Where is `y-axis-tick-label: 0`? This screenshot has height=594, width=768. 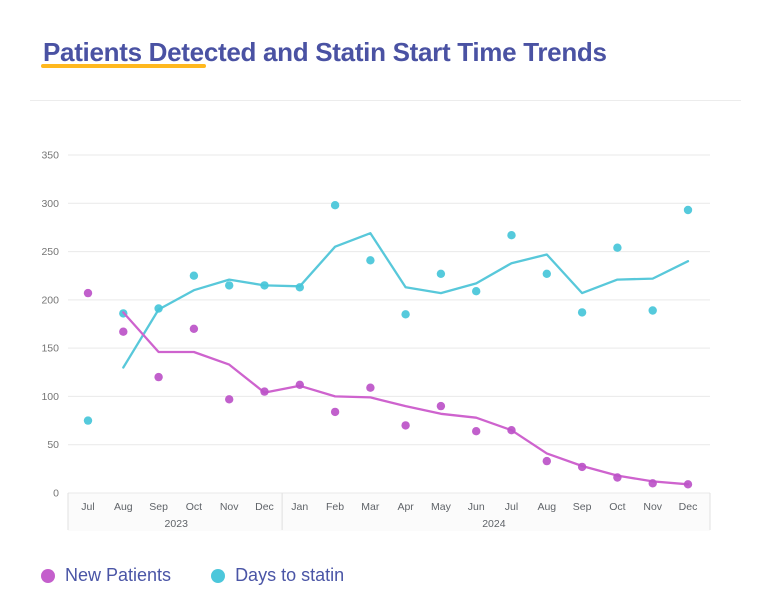
y-axis-tick-label: 0 is located at coordinates (56, 494).